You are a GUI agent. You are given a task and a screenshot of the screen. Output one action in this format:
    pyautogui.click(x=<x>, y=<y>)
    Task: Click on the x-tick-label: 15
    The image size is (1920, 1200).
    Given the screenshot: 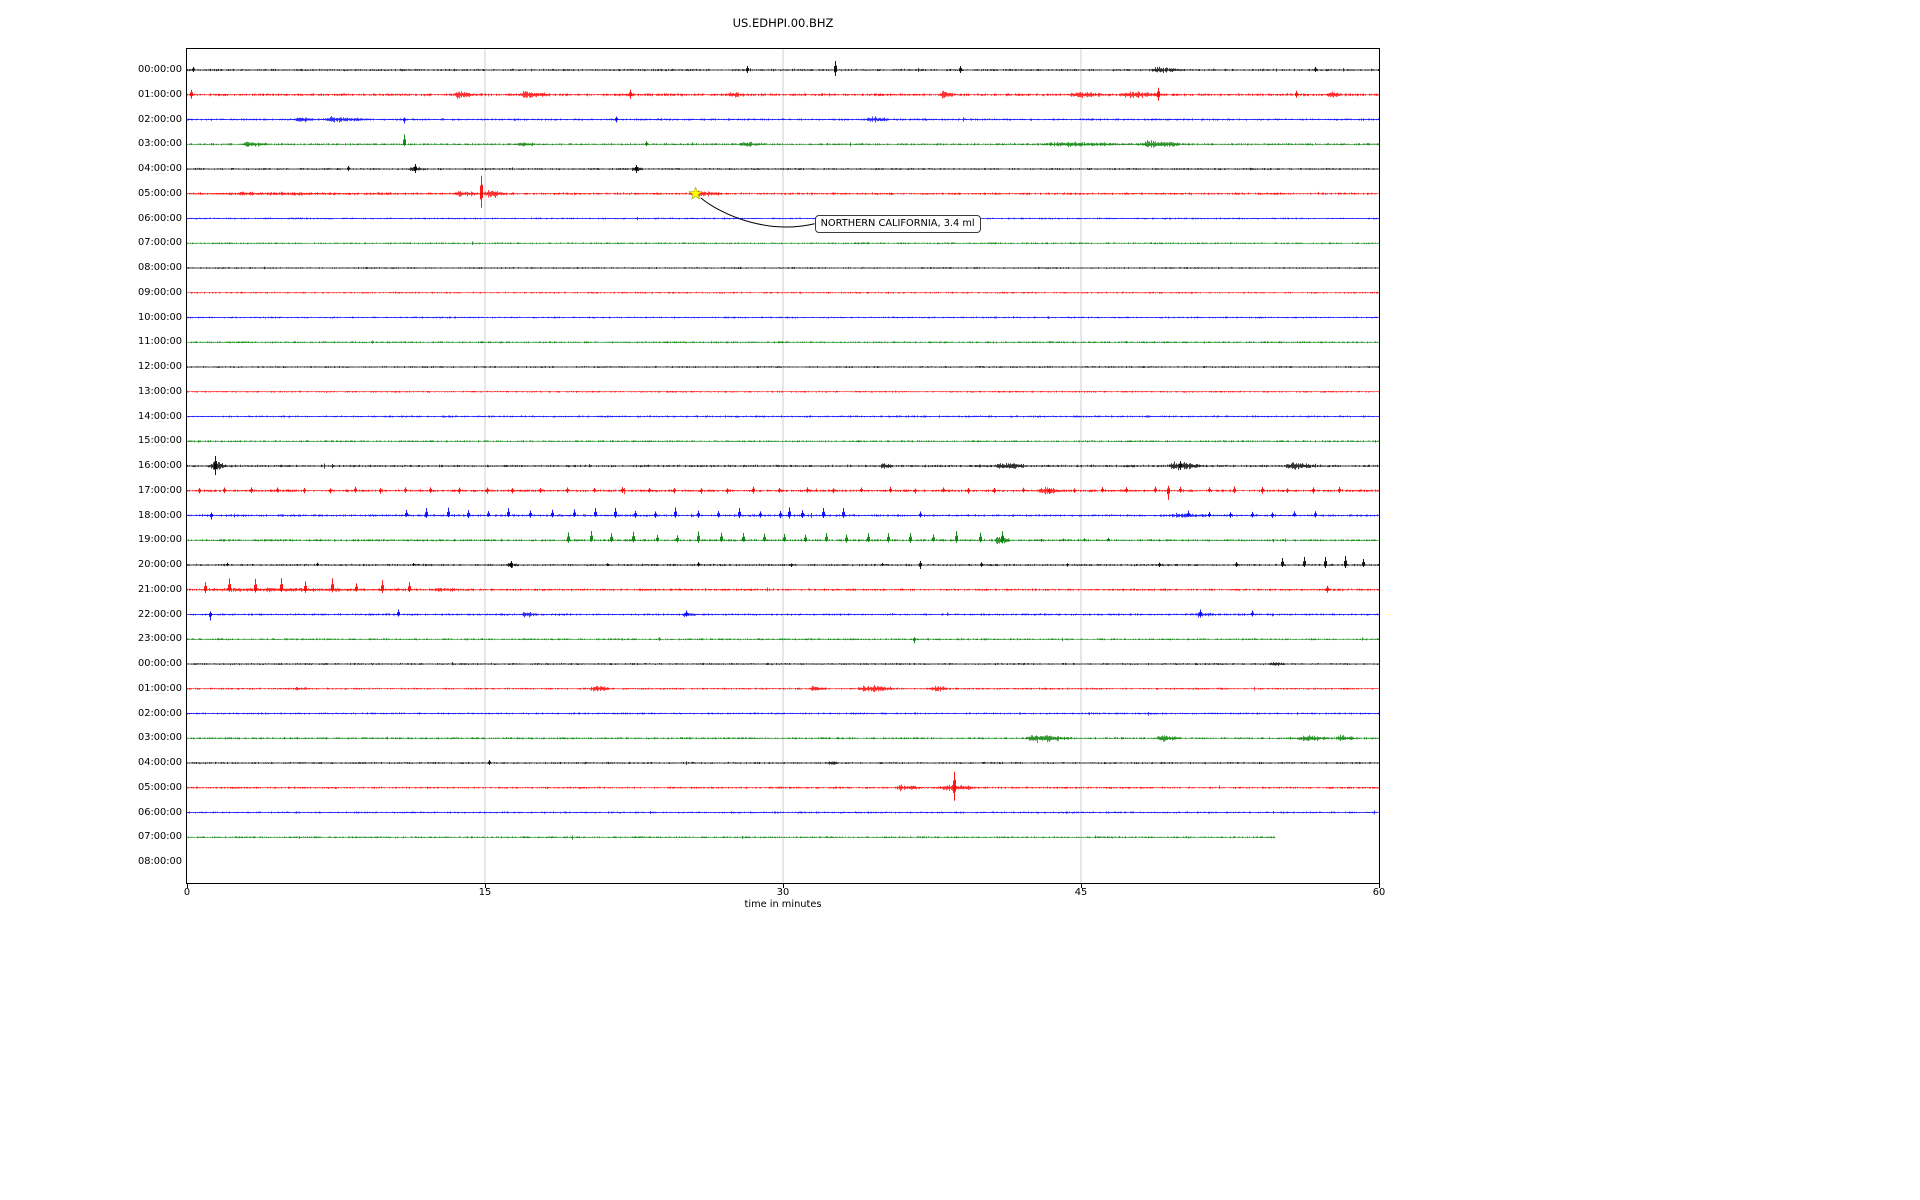 What is the action you would take?
    pyautogui.click(x=485, y=892)
    